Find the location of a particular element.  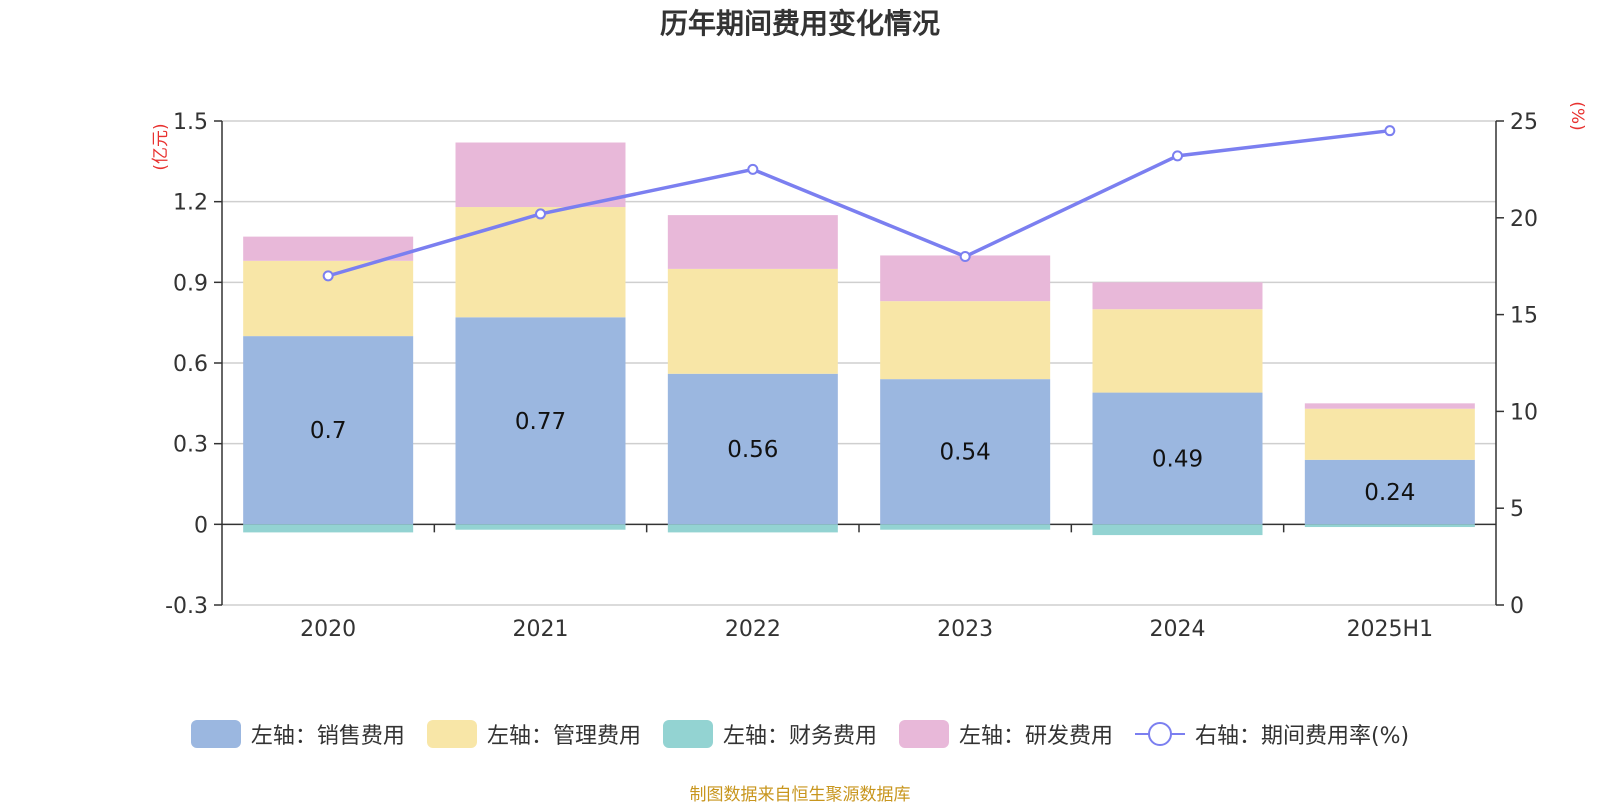

x-tick-label: 2021 is located at coordinates (541, 629).